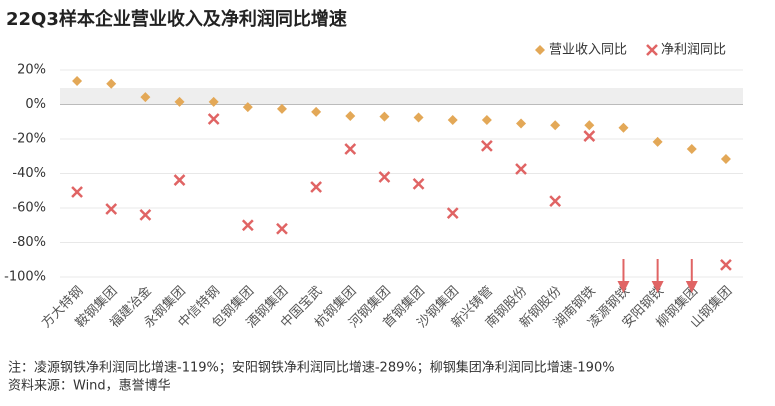 This screenshot has height=406, width=775. Describe the element at coordinates (176, 19) in the screenshot. I see `chart-title: 22Q3样本企业营业收入及净利润同比增速` at that location.